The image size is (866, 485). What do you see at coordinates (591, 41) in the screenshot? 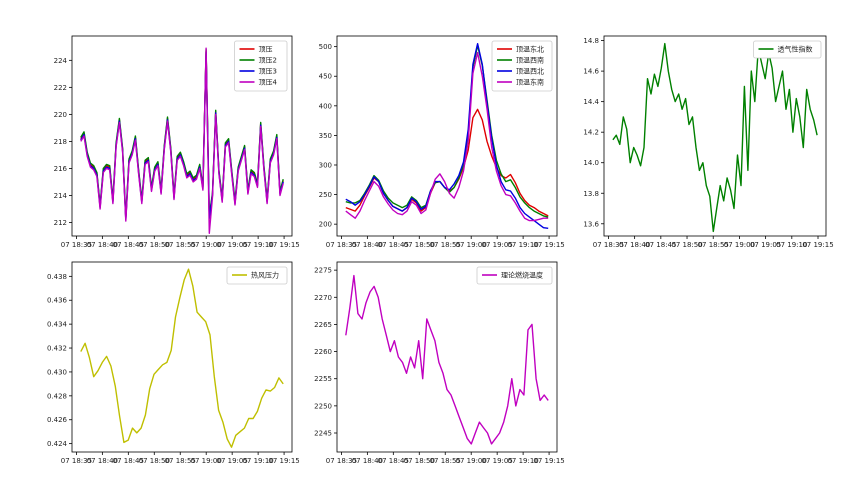
I see `y-tick-label: 14.8` at bounding box center [591, 41].